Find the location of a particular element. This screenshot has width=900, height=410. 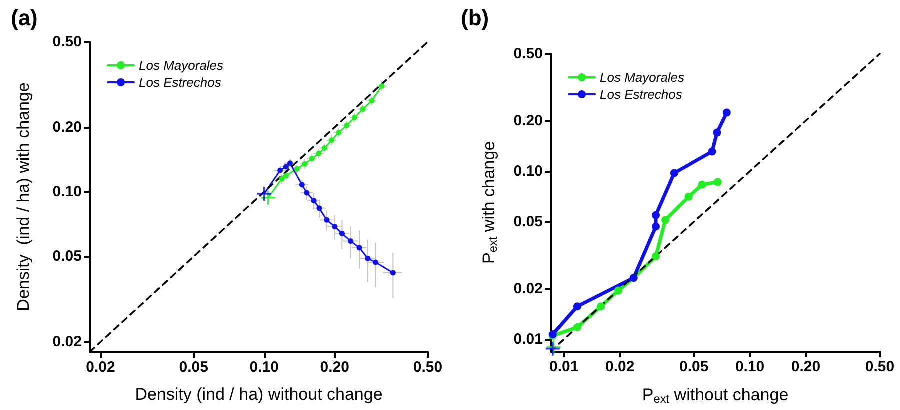

y-axis-title: Density (ind / ha) with change is located at coordinates (23, 197).